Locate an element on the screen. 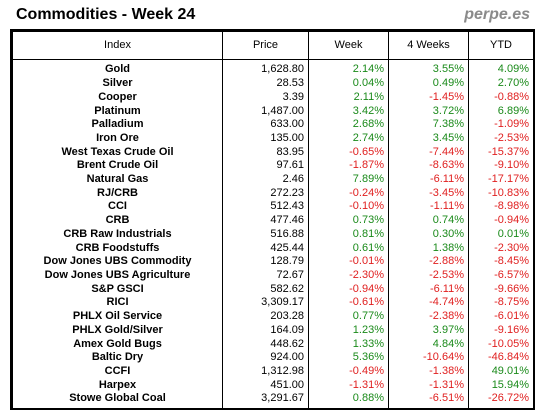 The width and height of the screenshot is (544, 420). table-row: Gold 1,628.80 2.14% 3.55% 4.09% is located at coordinates (273, 68).